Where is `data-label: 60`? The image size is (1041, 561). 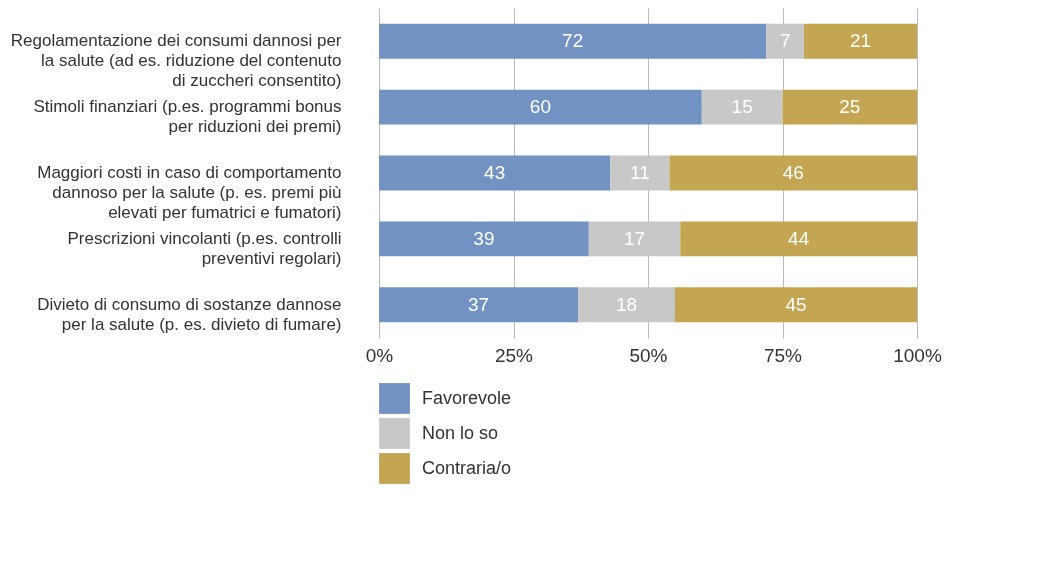
data-label: 60 is located at coordinates (540, 107).